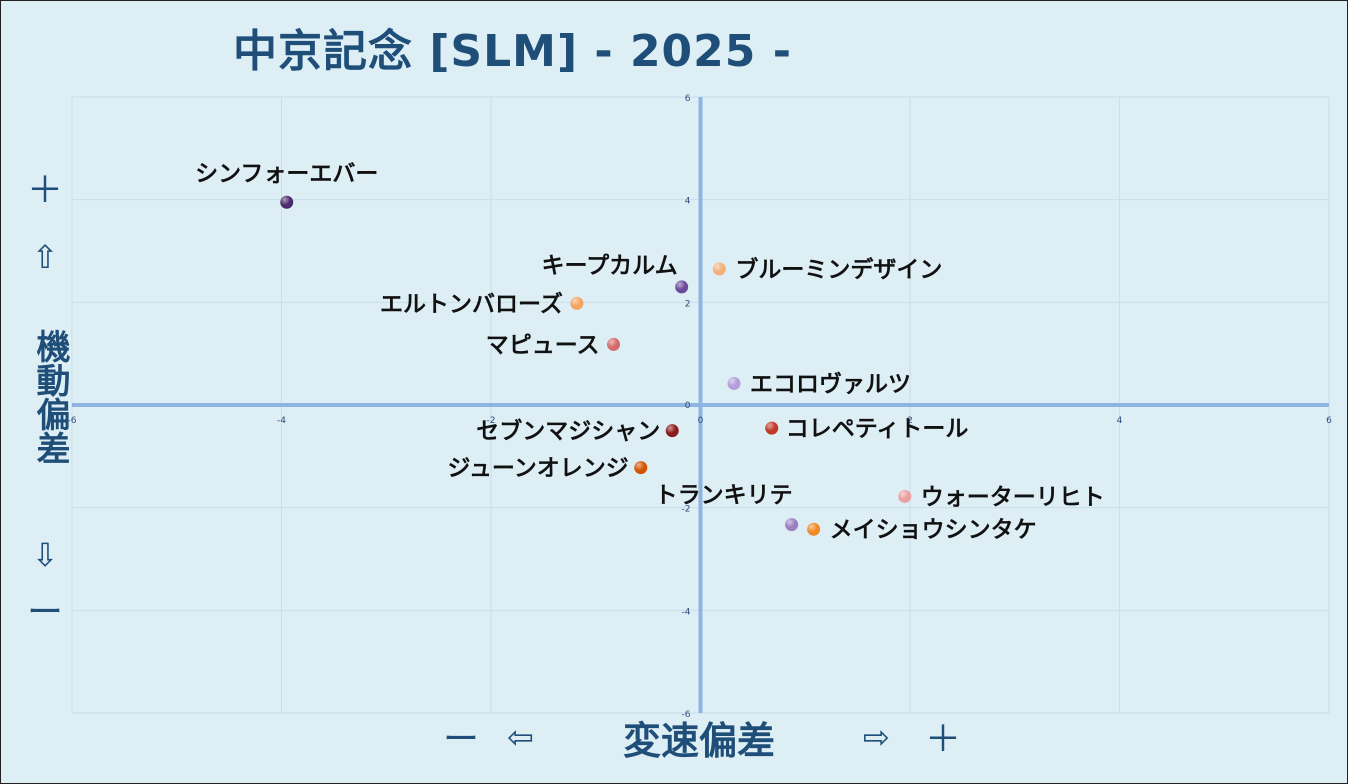 This screenshot has width=1348, height=784. Describe the element at coordinates (724, 496) in the screenshot. I see `data-point-label: トランキリテ` at that location.